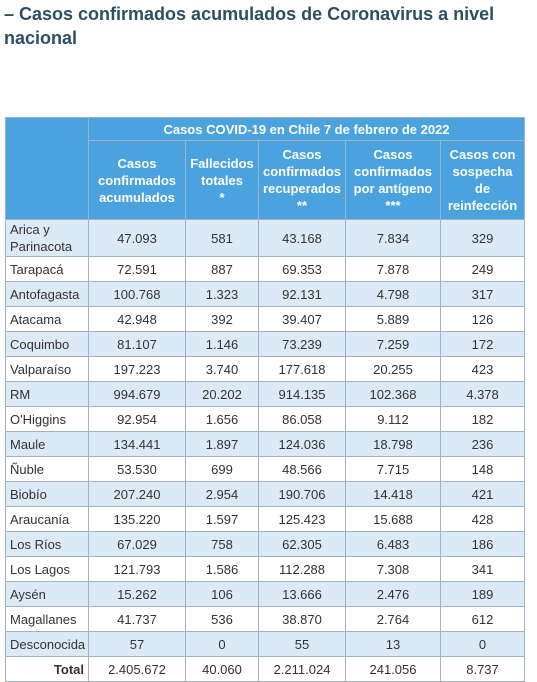 This screenshot has width=537, height=682. I want to click on value-cell: 69.353, so click(302, 269).